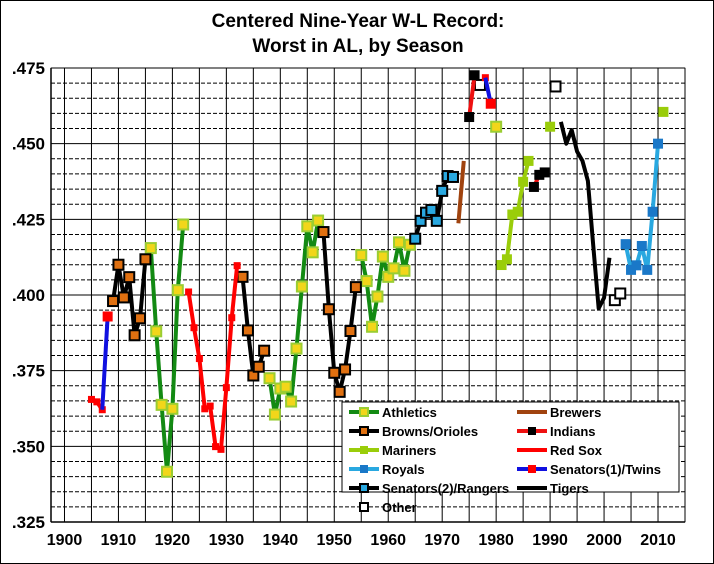 The image size is (714, 564). What do you see at coordinates (658, 540) in the screenshot?
I see `x-tick-label: 2010` at bounding box center [658, 540].